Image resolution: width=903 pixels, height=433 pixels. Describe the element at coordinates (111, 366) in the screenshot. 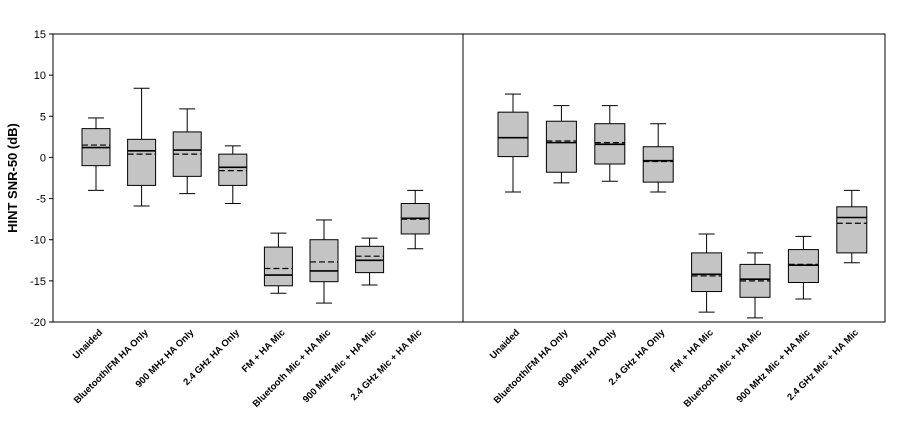

I see `x-category-label: Bluetooth/FM HA Only` at that location.